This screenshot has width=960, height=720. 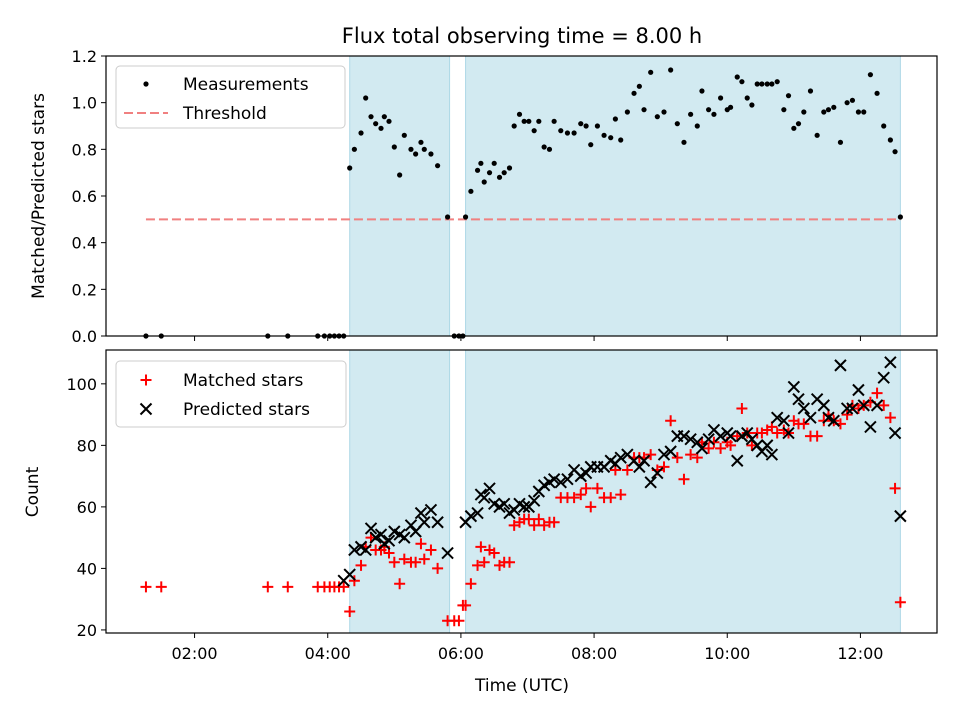 What do you see at coordinates (243, 381) in the screenshot?
I see `legend-matched-label: Matched stars` at bounding box center [243, 381].